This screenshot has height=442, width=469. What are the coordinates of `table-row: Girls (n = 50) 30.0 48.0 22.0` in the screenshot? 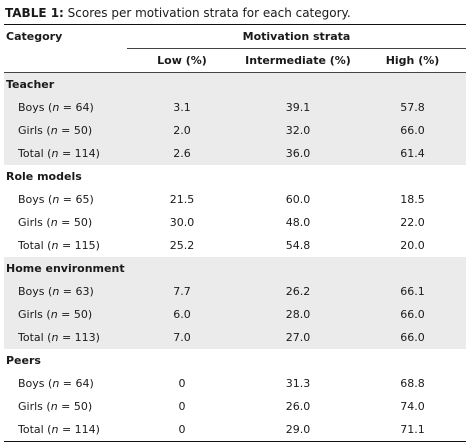 It's located at (235, 222).